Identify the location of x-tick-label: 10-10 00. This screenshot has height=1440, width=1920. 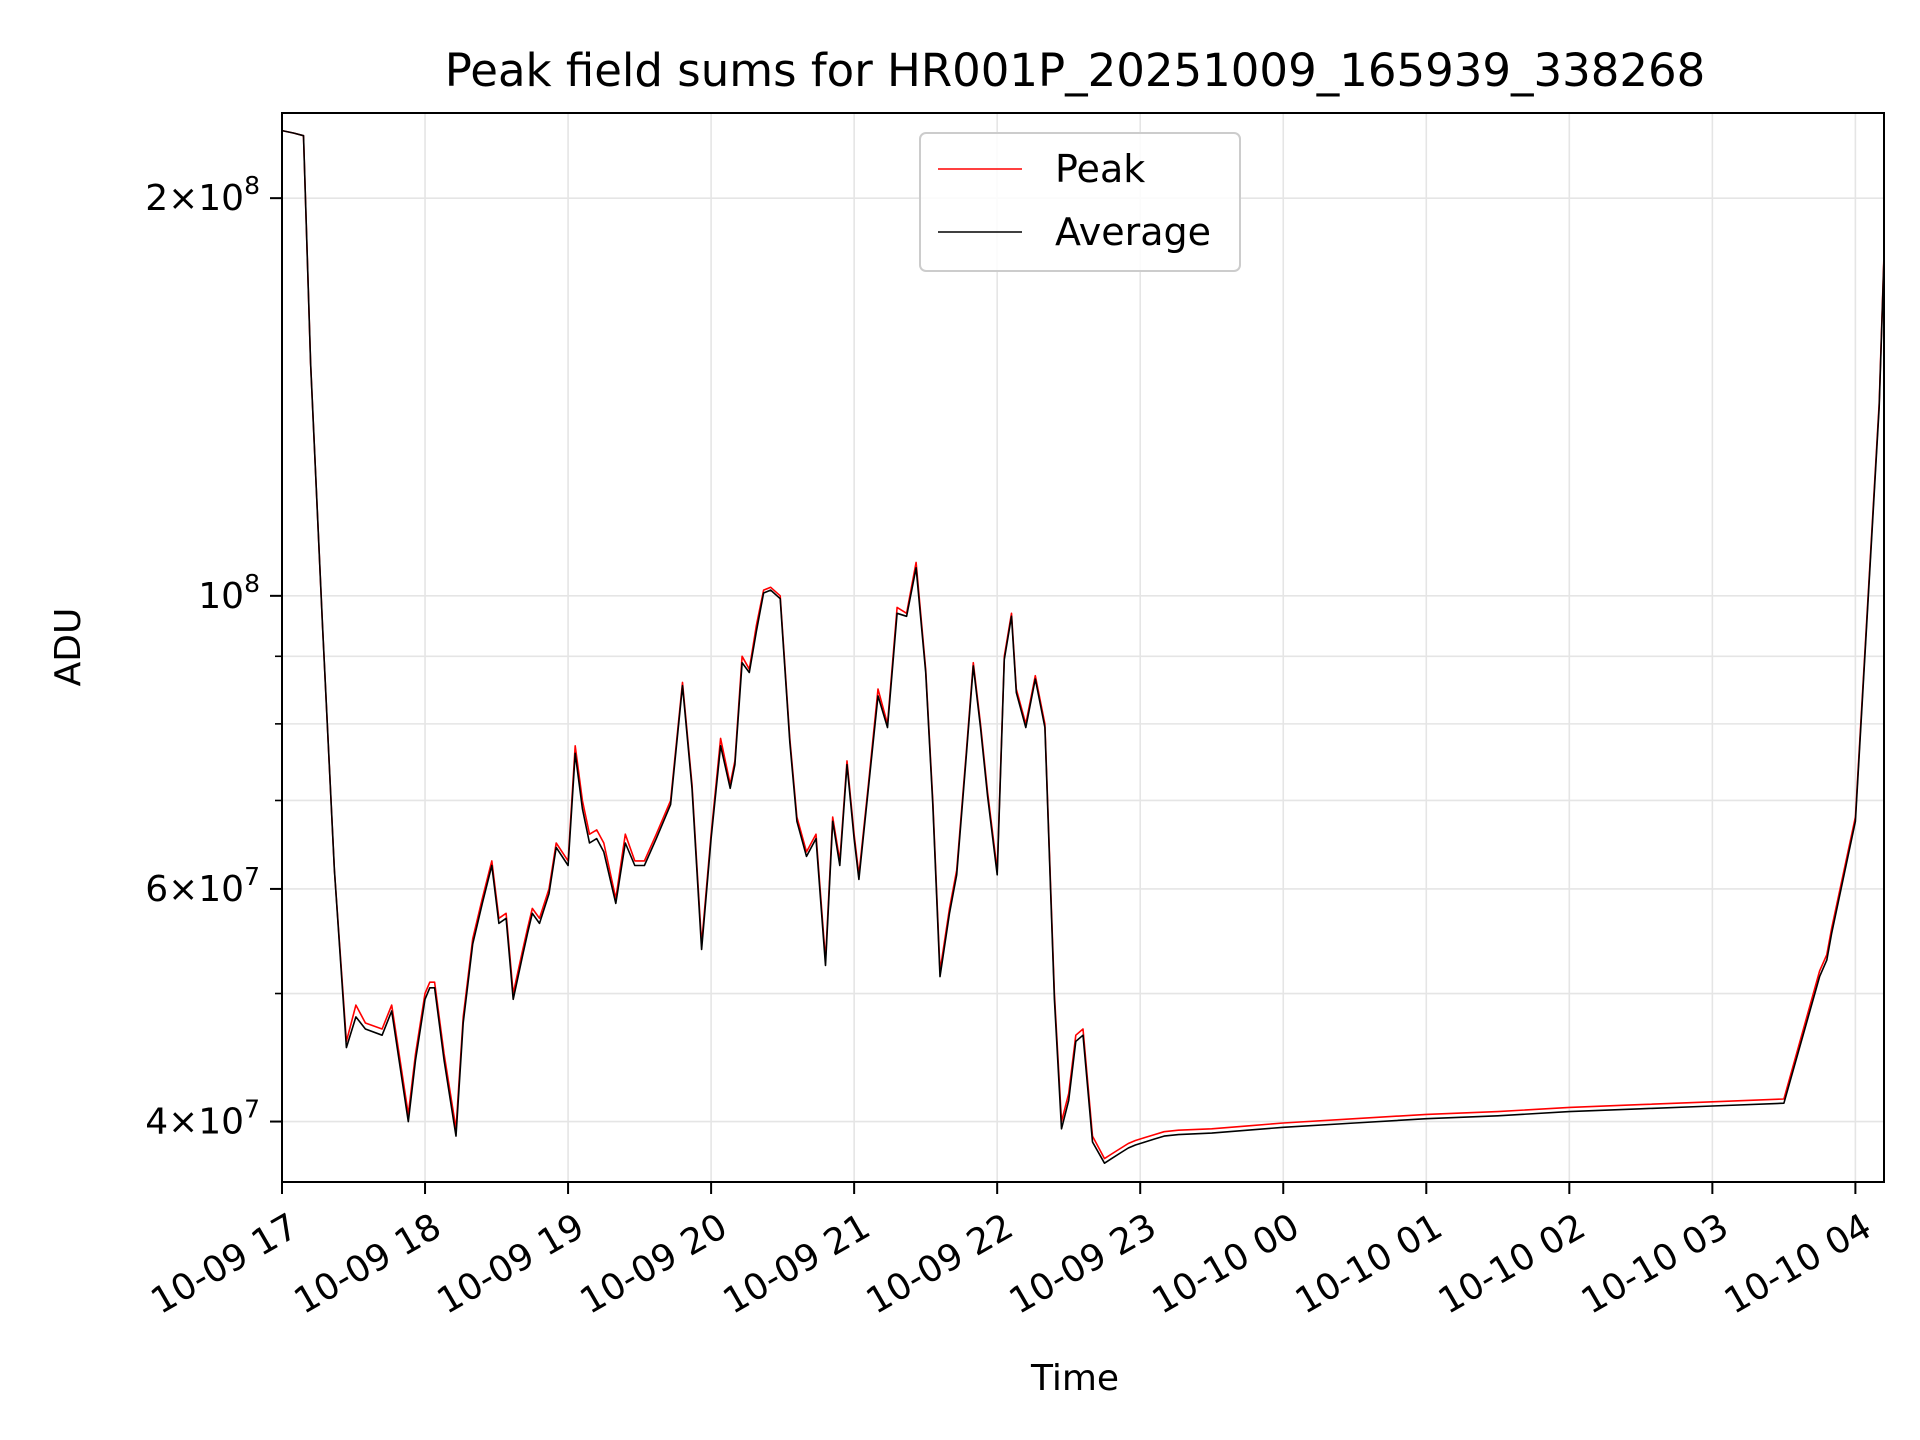
(1226, 1264).